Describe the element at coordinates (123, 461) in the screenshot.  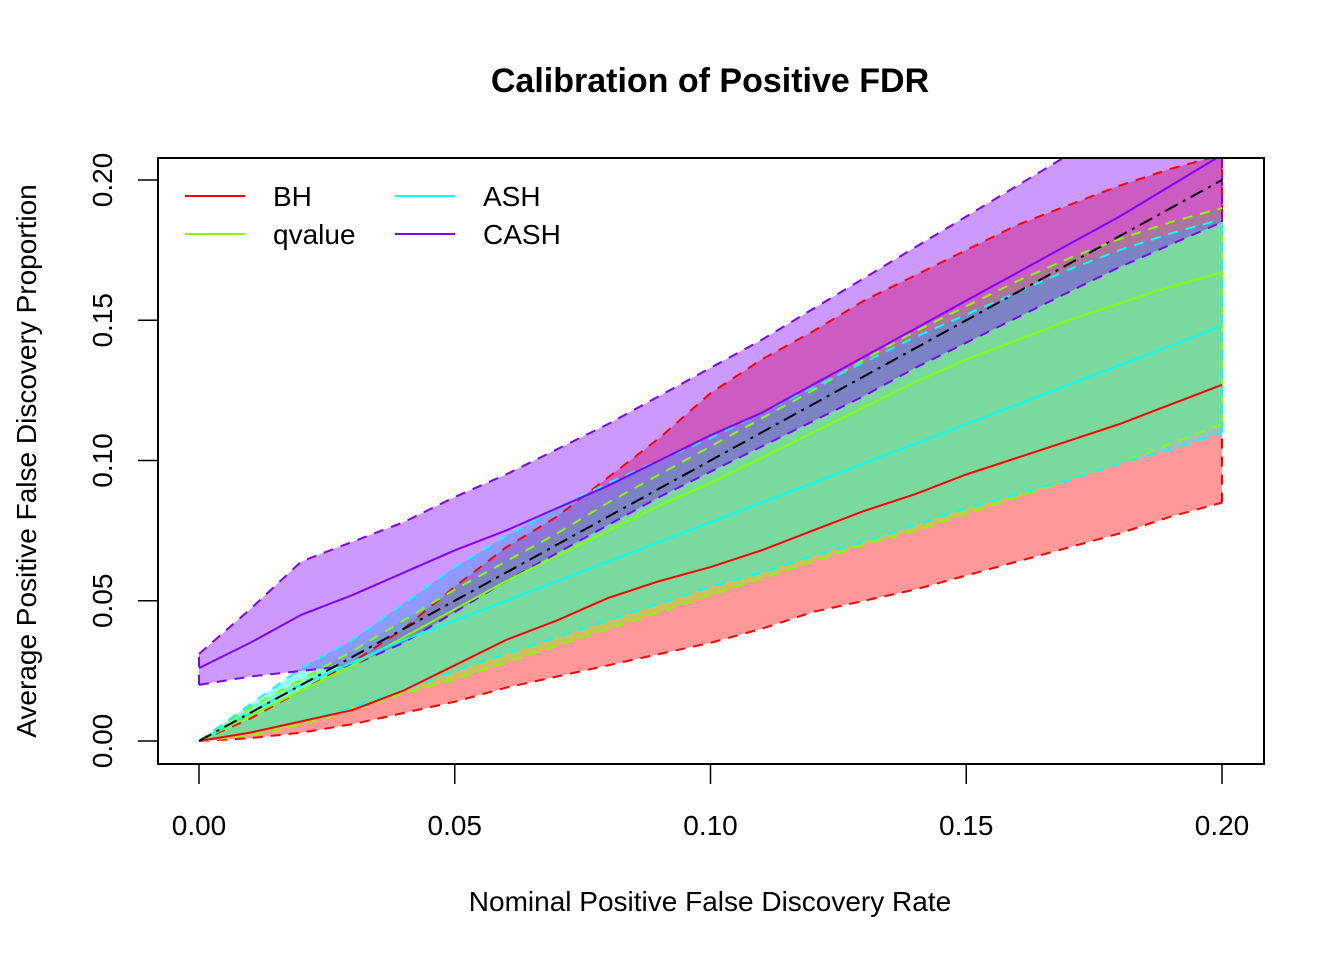
I see `y-axis: 0.00 0.05 0.10 0.15 0.20` at that location.